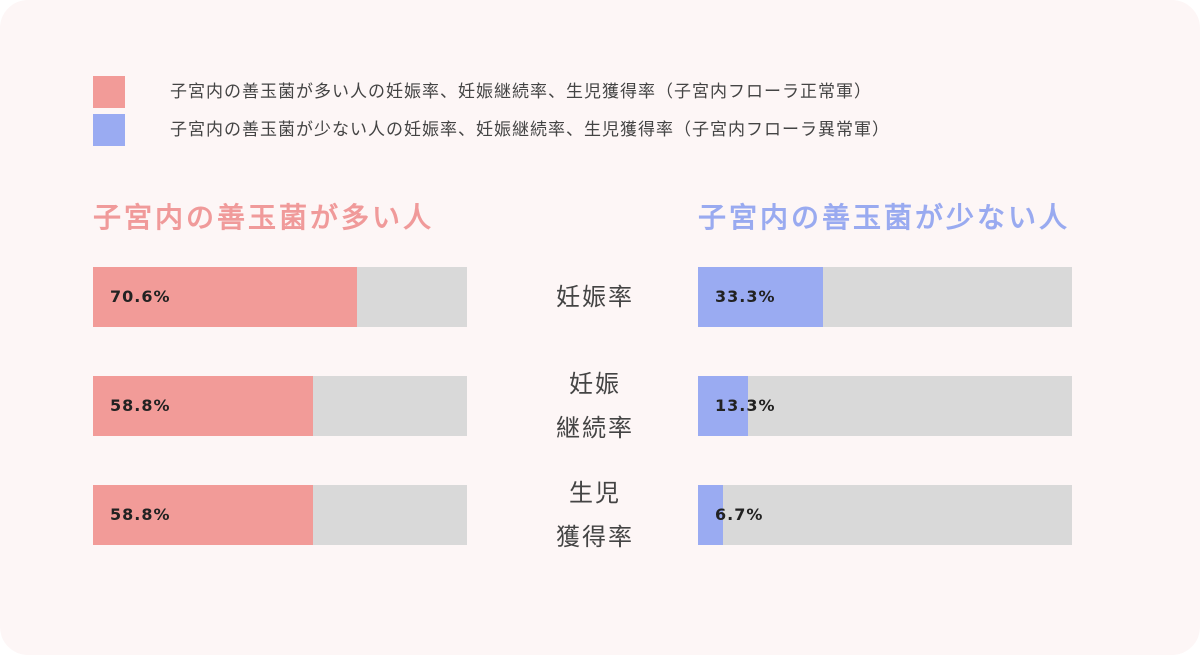  Describe the element at coordinates (595, 515) in the screenshot. I see `category-label: 生児 獲得率` at that location.